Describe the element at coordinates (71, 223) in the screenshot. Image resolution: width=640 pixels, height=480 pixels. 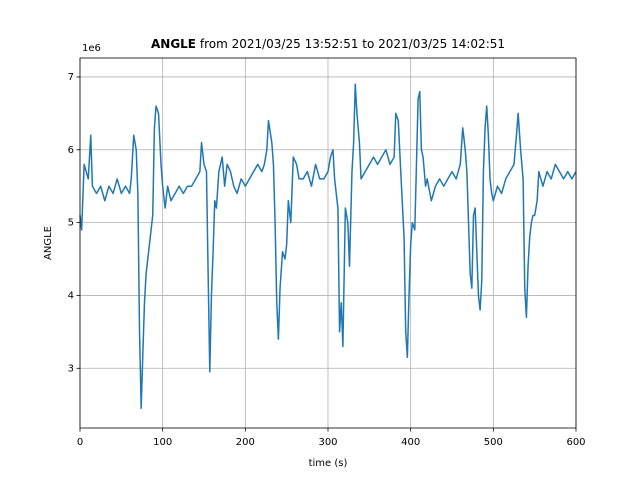
I see `y-tick-label: 5` at that location.